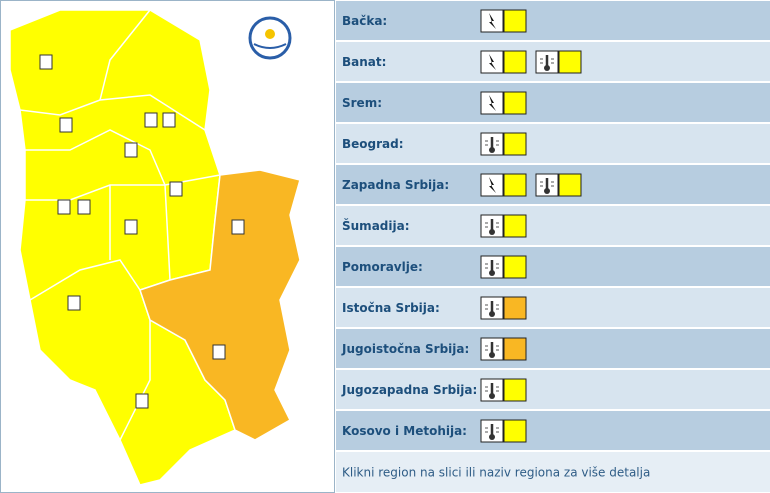 This screenshot has width=770, height=493. I want to click on logo, so click(270, 38).